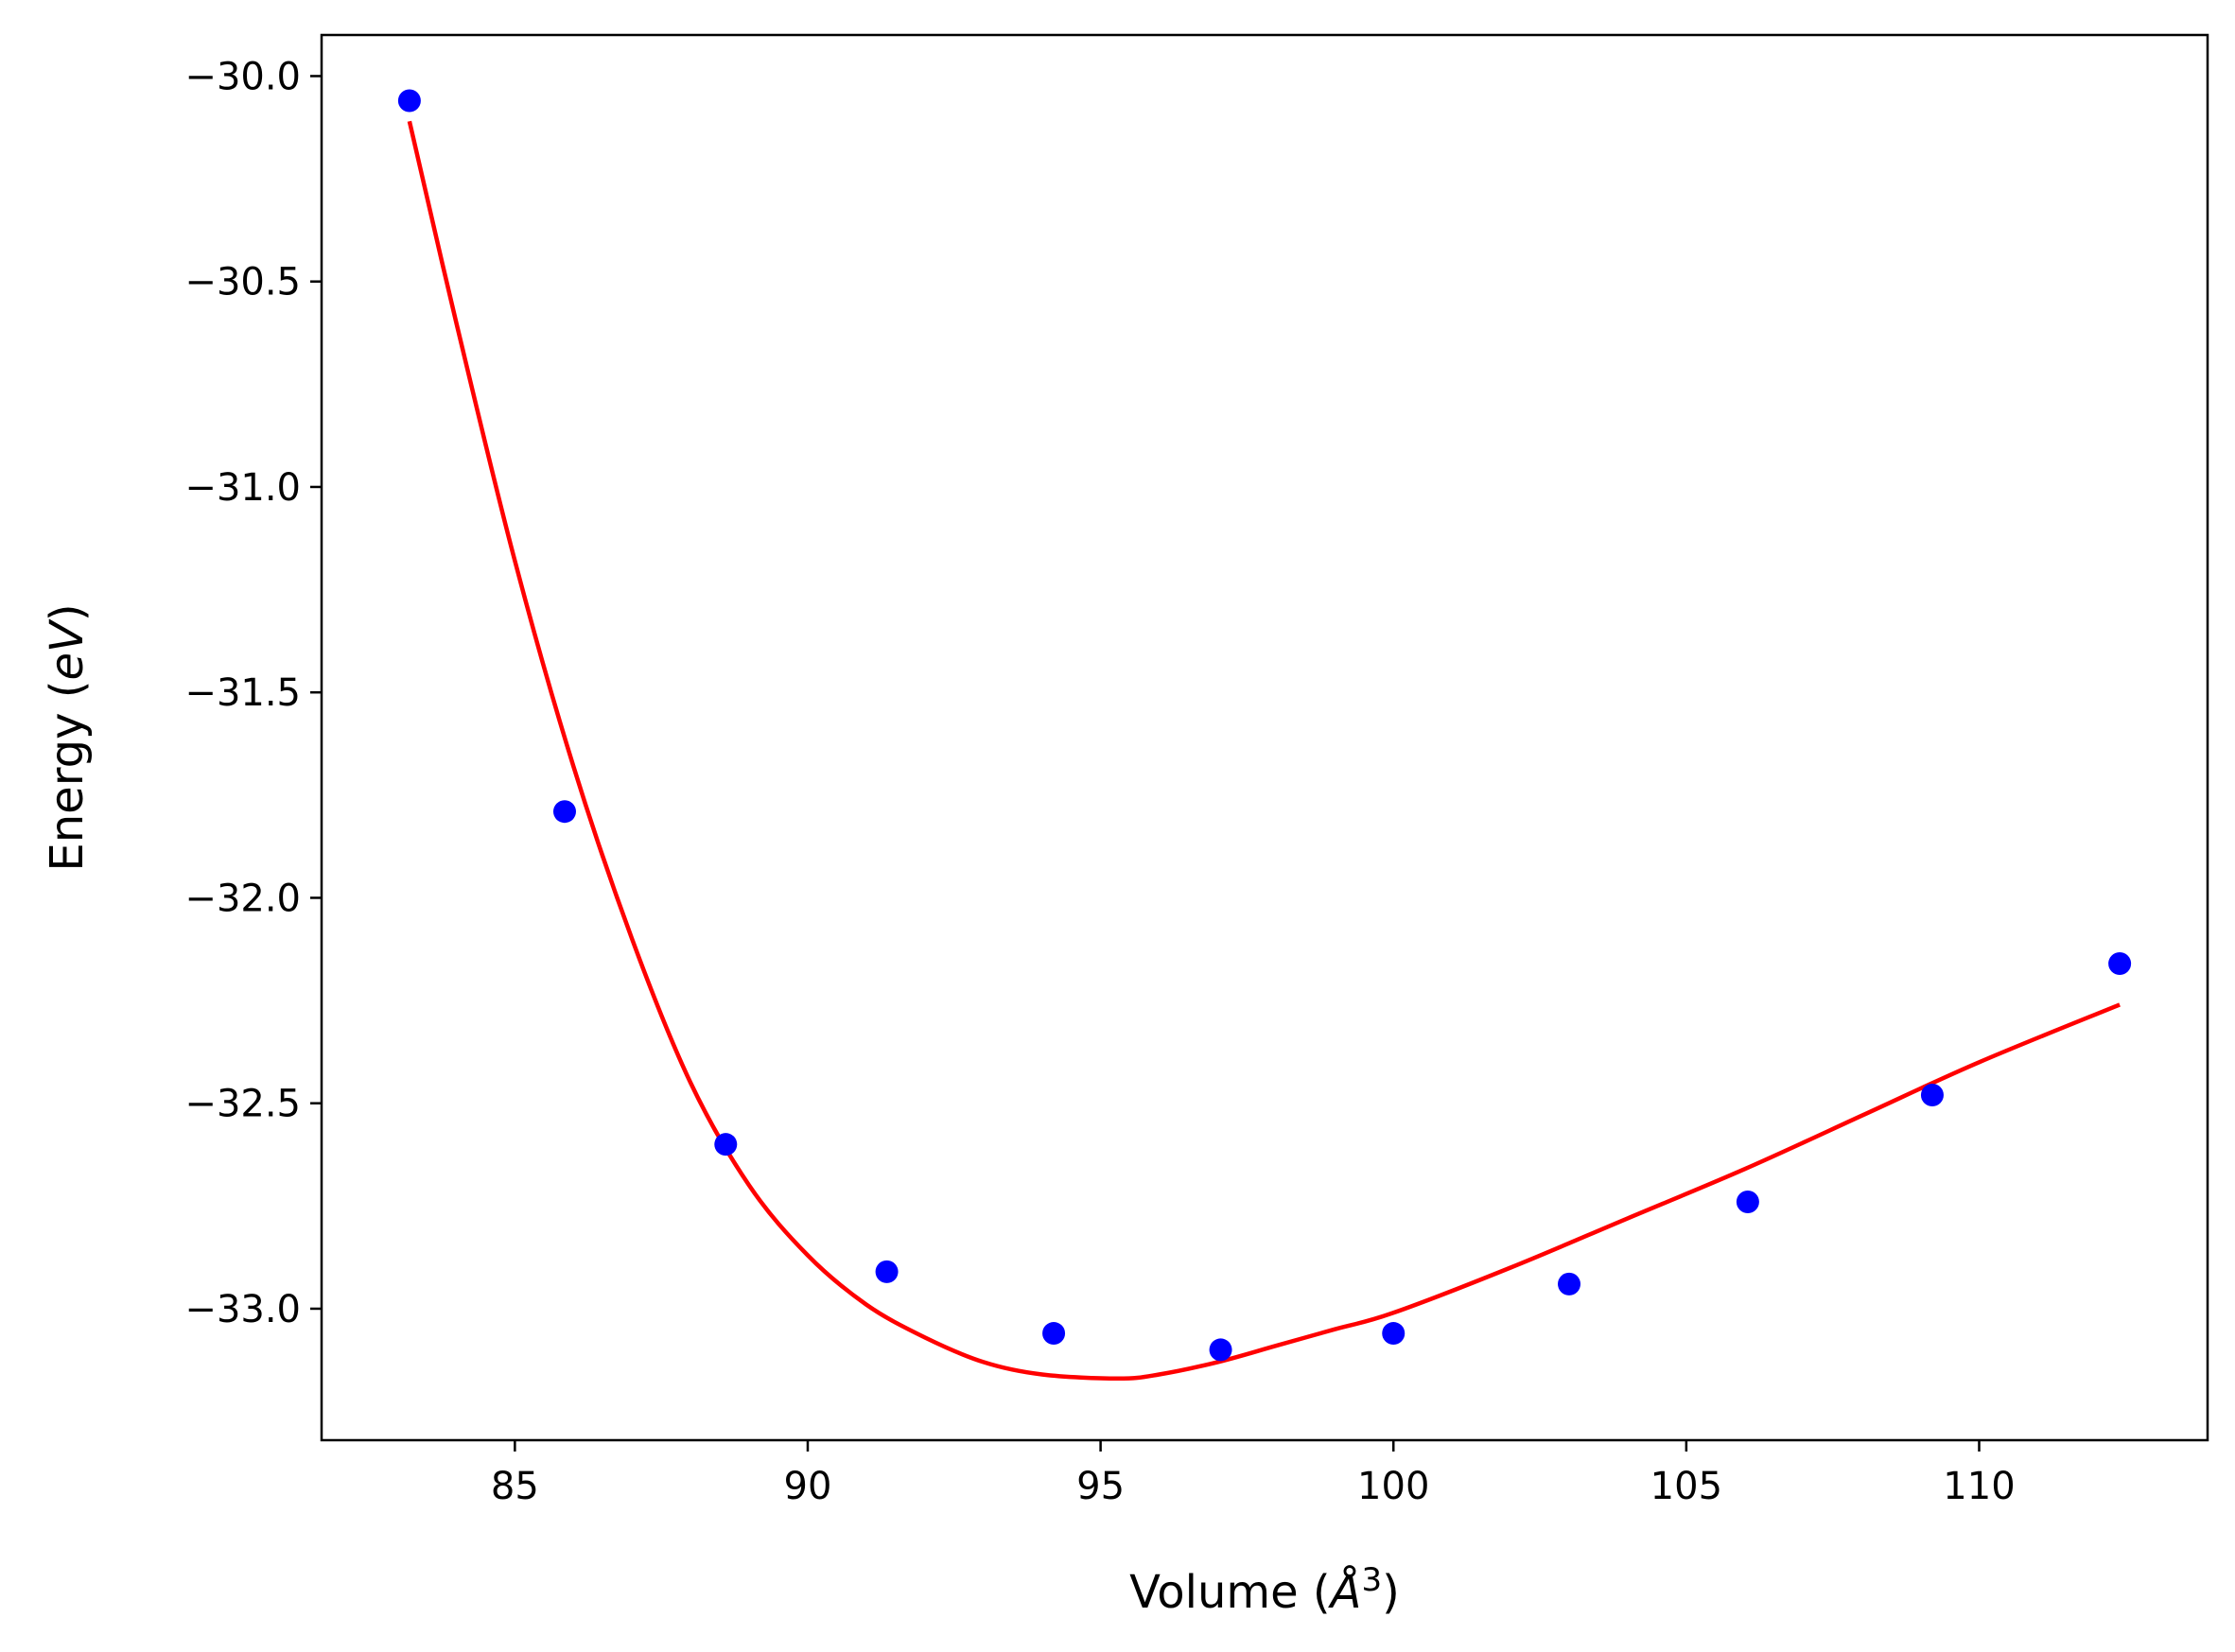  Describe the element at coordinates (242, 77) in the screenshot. I see `y-tick-label: −30.0` at that location.